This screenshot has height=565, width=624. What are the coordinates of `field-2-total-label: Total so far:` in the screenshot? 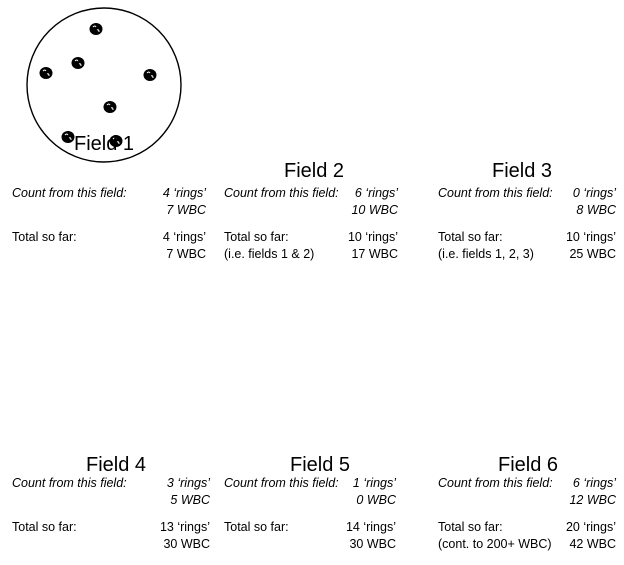 It's located at (256, 237).